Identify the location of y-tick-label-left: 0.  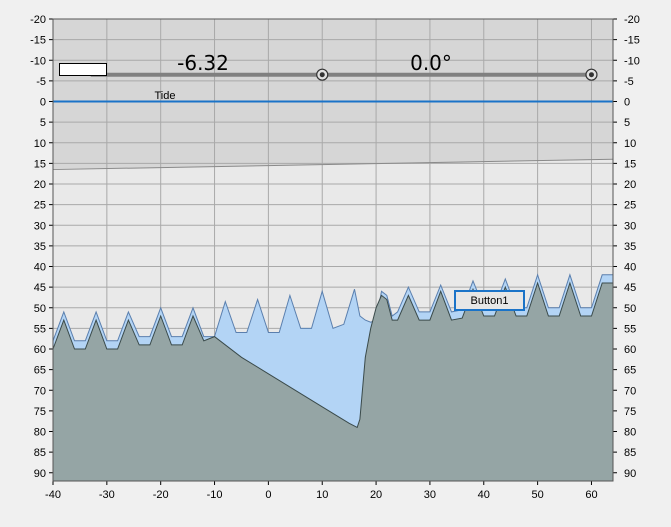
(43, 103).